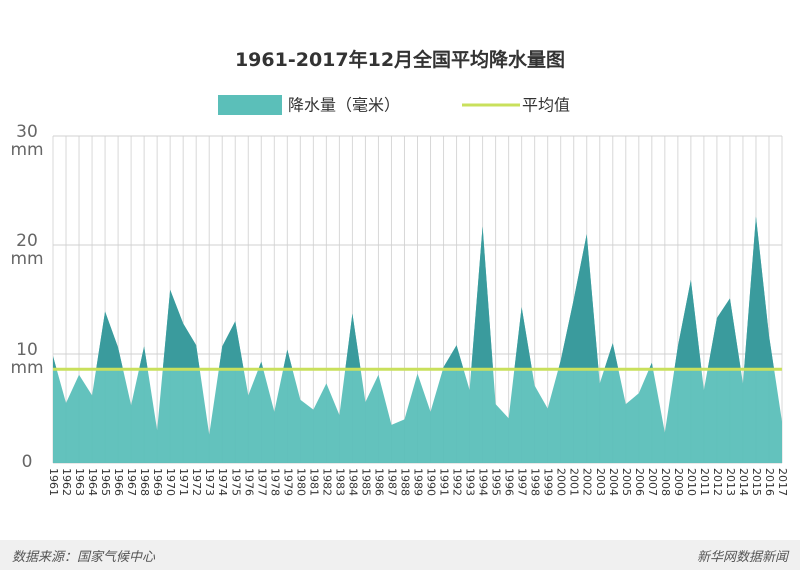 The image size is (800, 570). What do you see at coordinates (352, 482) in the screenshot?
I see `x-tick-label: 1984` at bounding box center [352, 482].